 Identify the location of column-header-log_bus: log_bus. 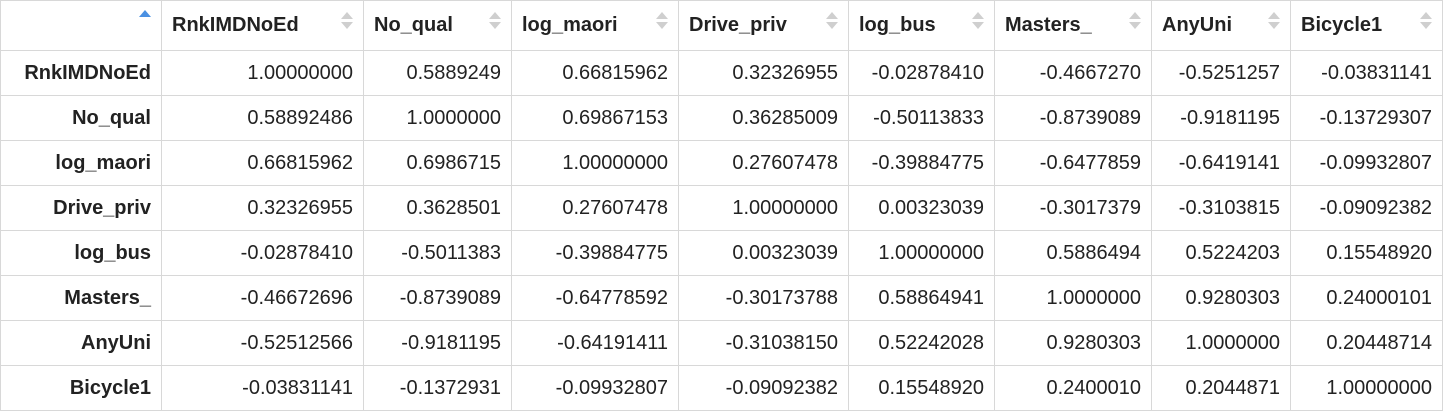
(921, 25).